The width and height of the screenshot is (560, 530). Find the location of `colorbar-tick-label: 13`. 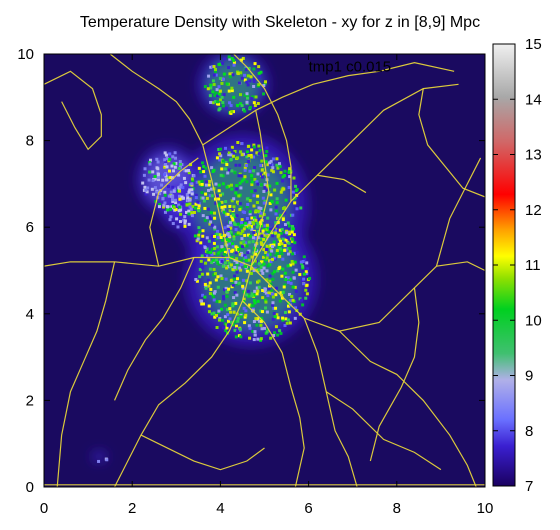

colorbar-tick-label: 13 is located at coordinates (533, 155).